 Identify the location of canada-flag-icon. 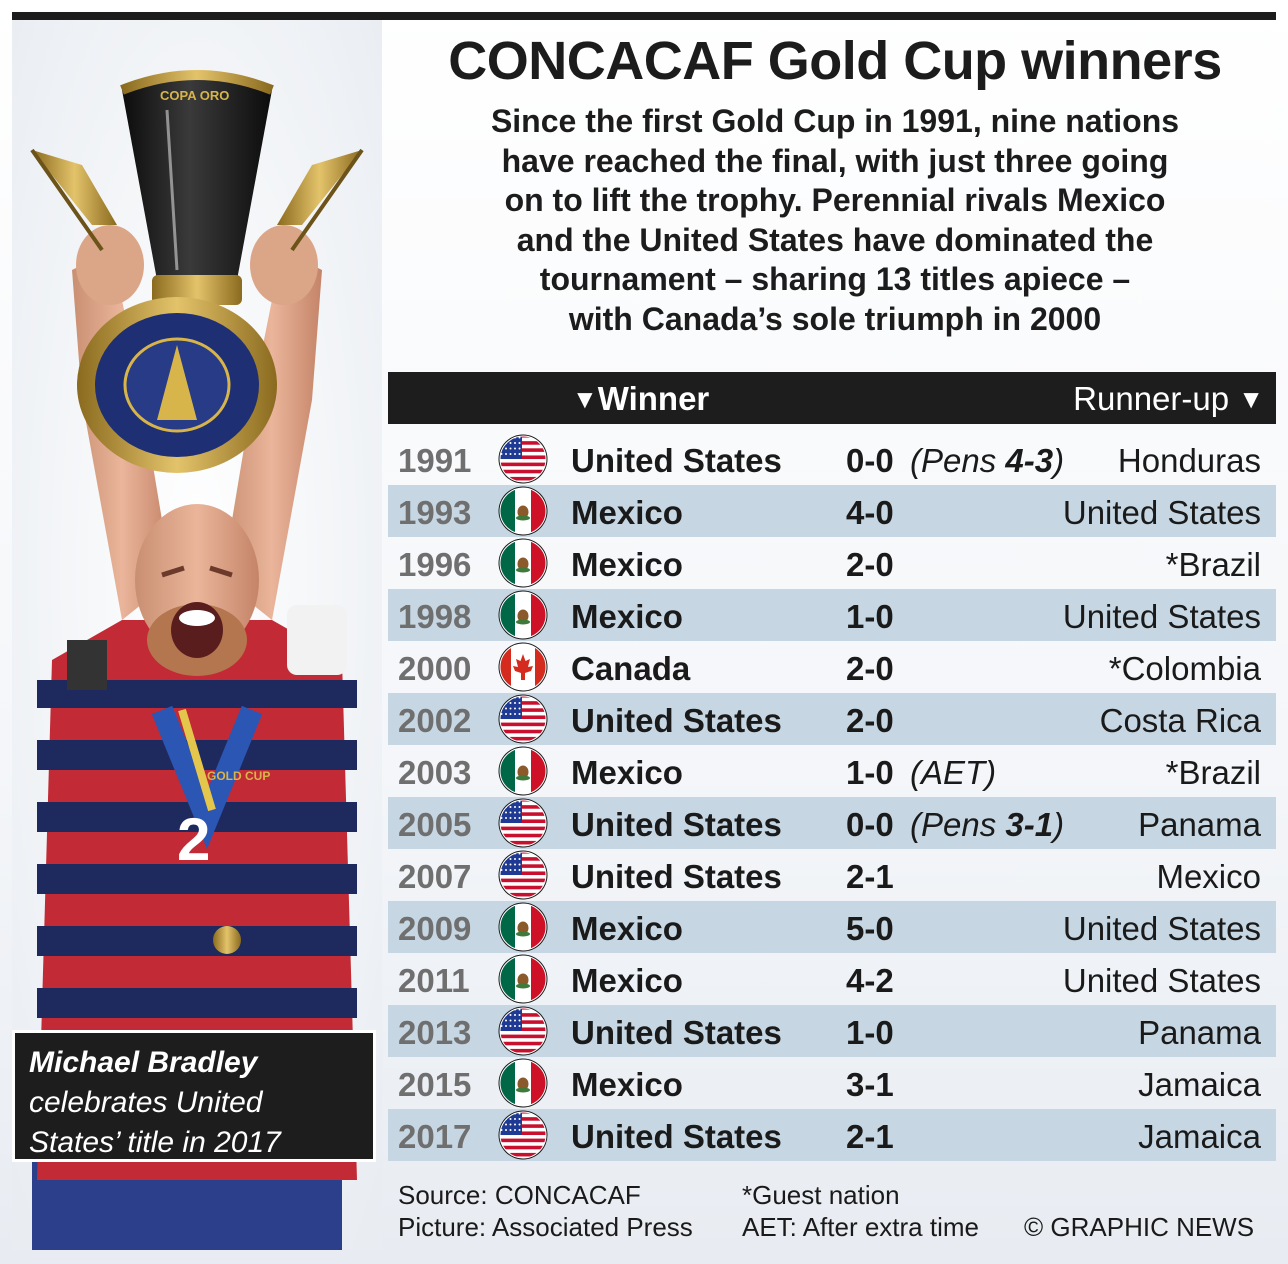
(523, 667).